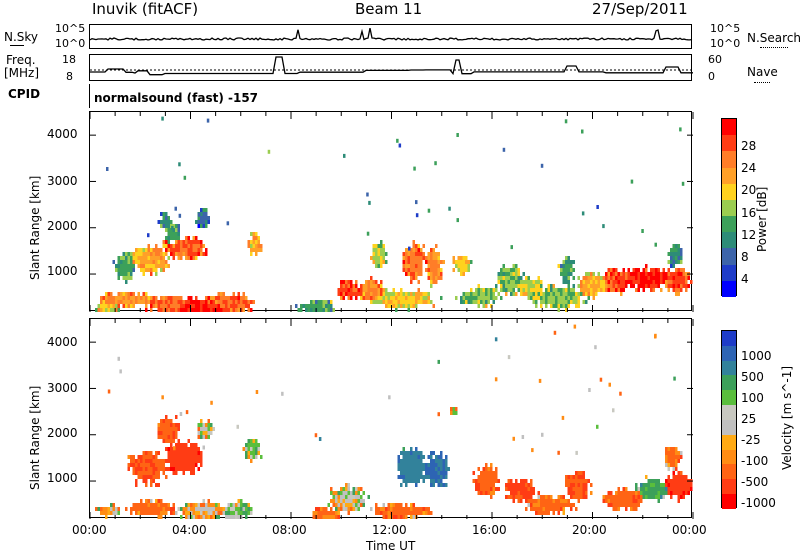 This screenshot has width=800, height=554. I want to click on freq-tick-top: 18, so click(69, 59).